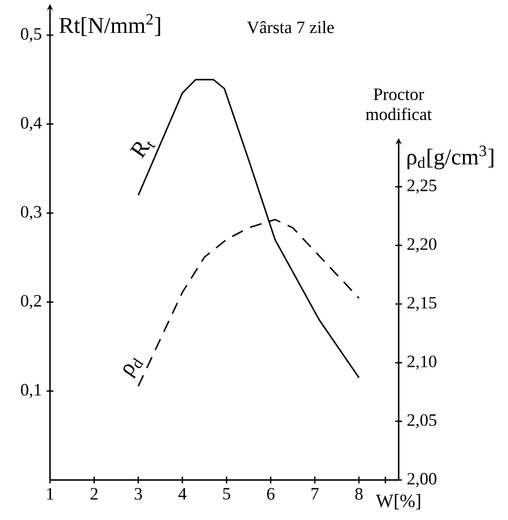  What do you see at coordinates (31, 302) in the screenshot?
I see `y-tick-label: 0,2` at bounding box center [31, 302].